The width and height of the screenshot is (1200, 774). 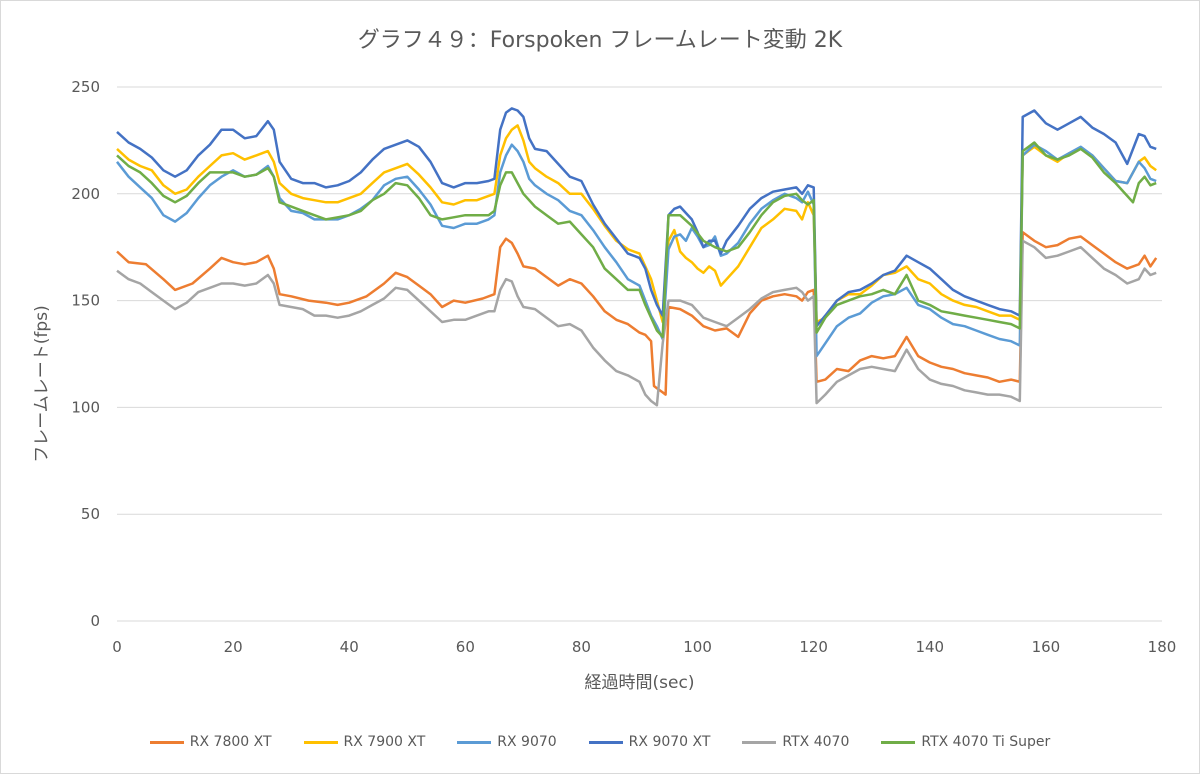 What do you see at coordinates (669, 742) in the screenshot?
I see `legend-label: RX 9070 XT` at bounding box center [669, 742].